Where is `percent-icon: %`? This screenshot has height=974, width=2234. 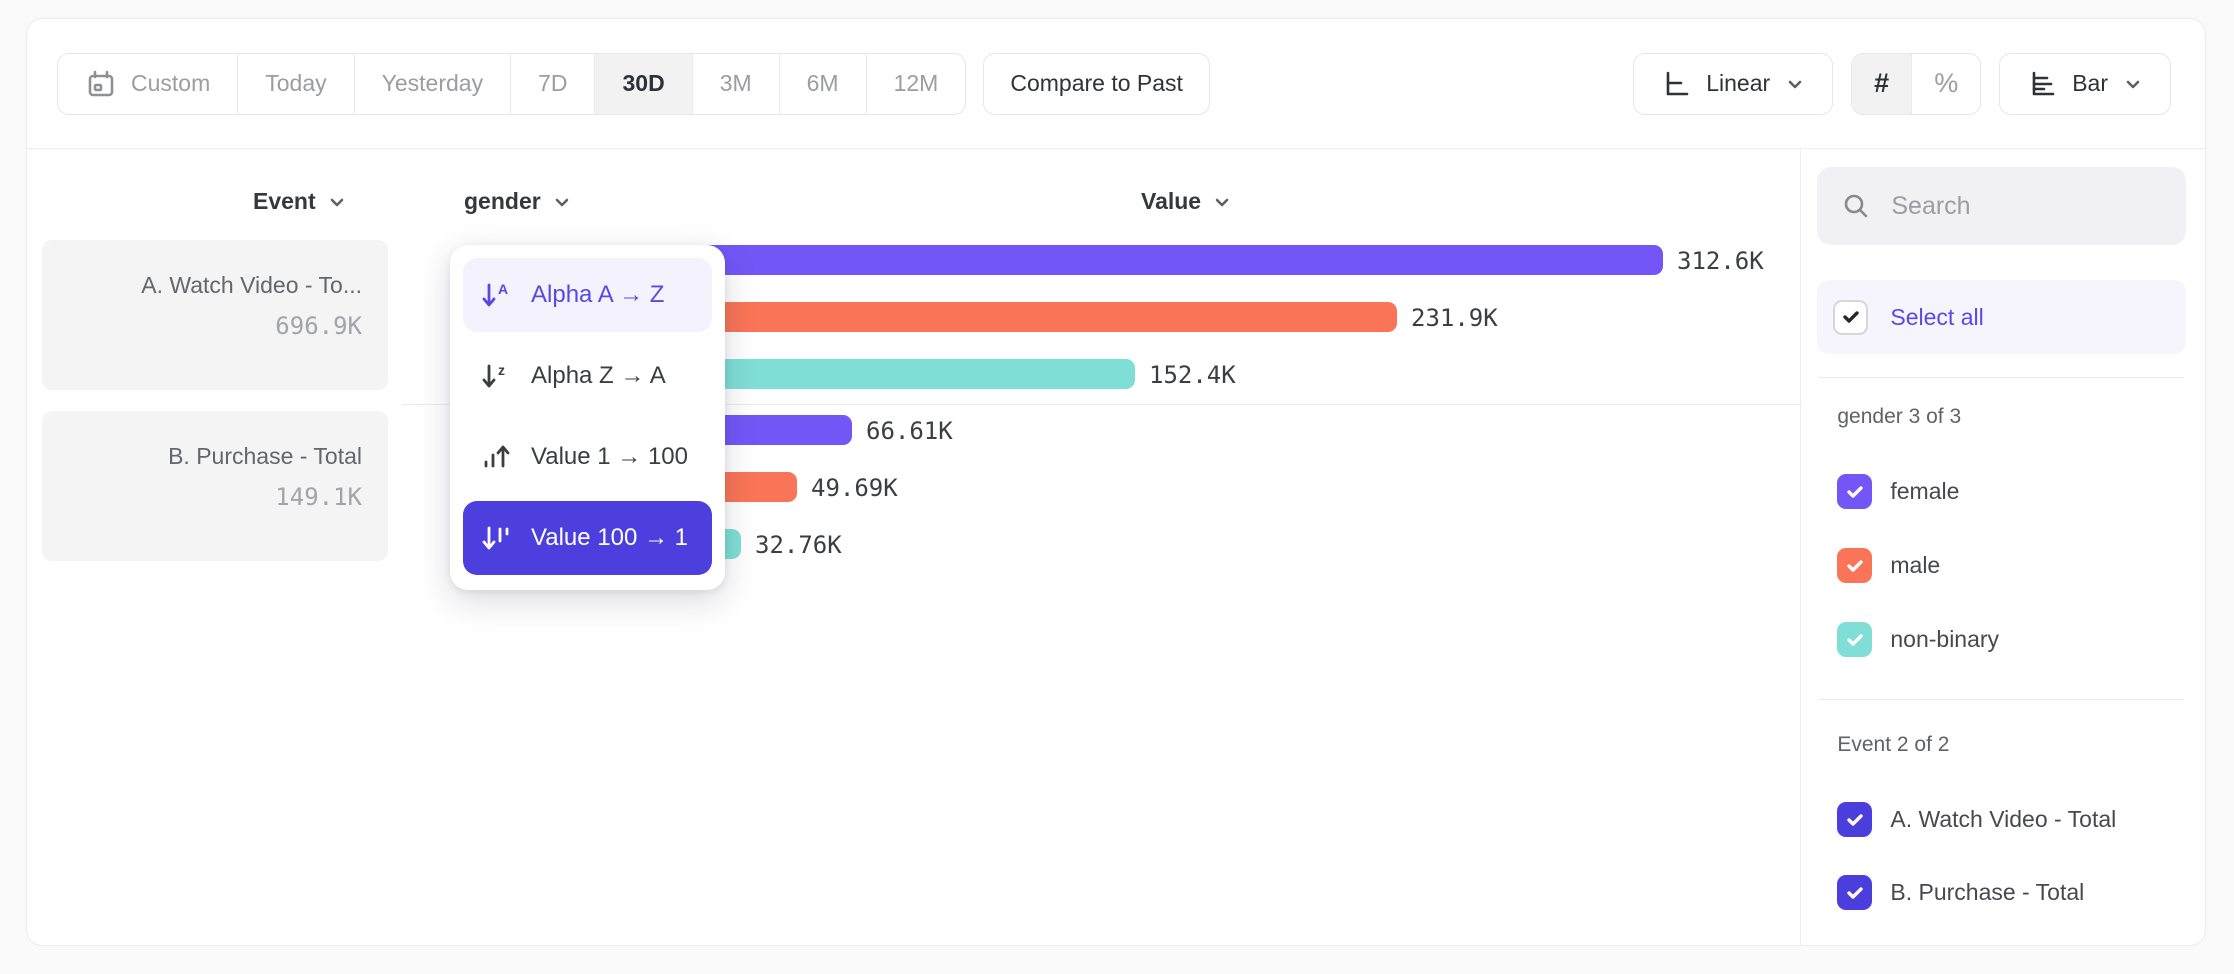
percent-icon: % is located at coordinates (1946, 83).